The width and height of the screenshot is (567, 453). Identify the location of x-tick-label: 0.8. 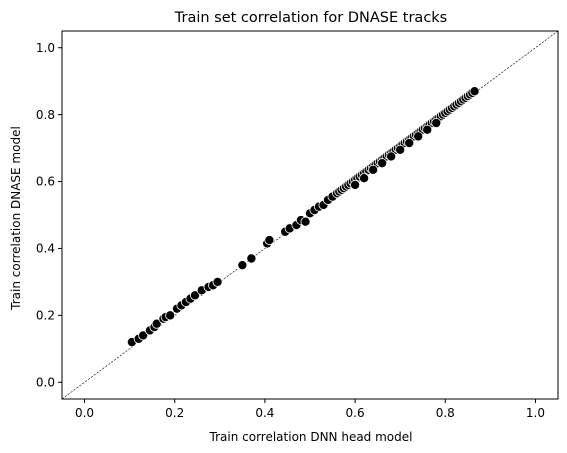
(445, 413).